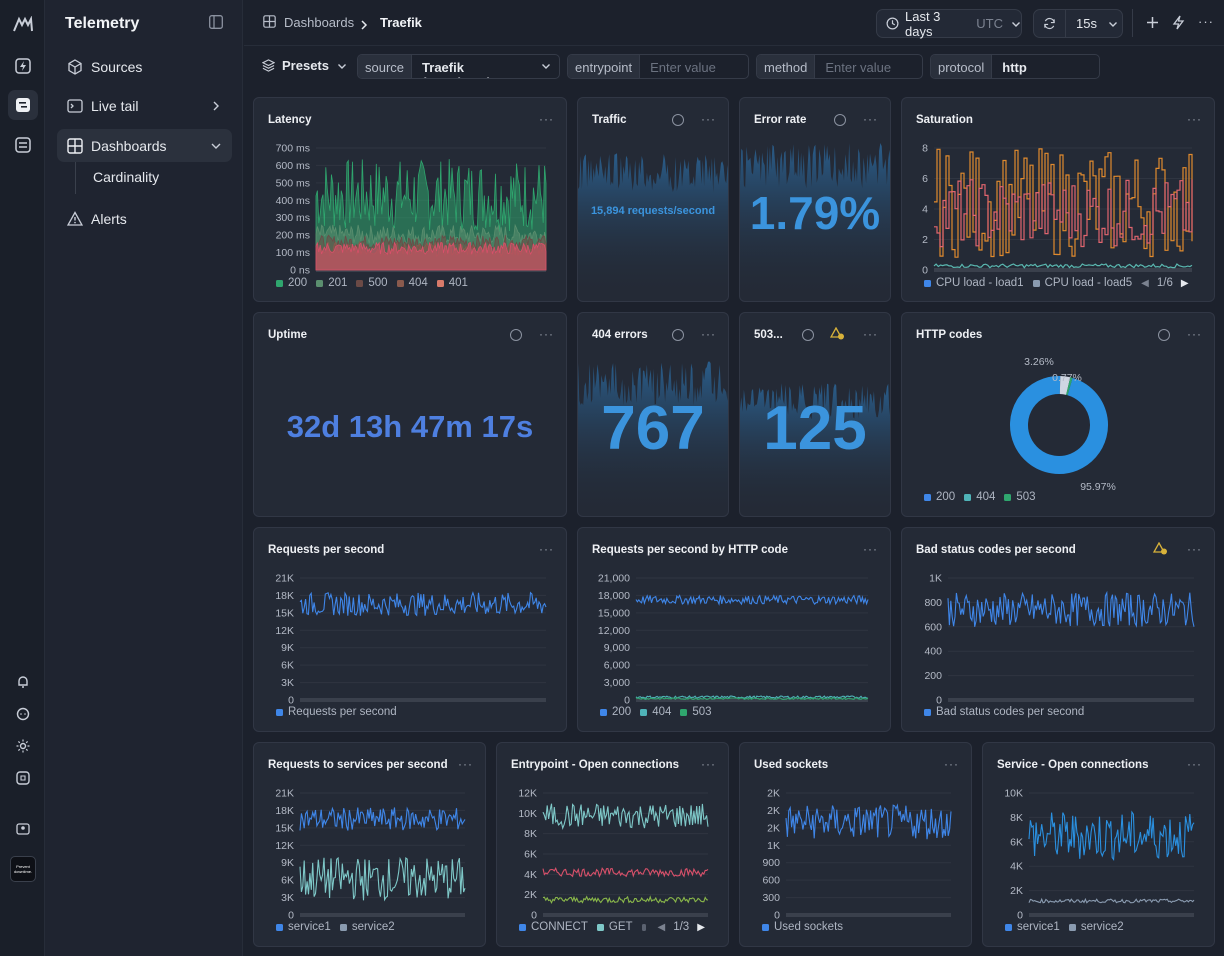 This screenshot has width=1224, height=956. Describe the element at coordinates (815, 449) in the screenshot. I see `sparkline-background` at that location.